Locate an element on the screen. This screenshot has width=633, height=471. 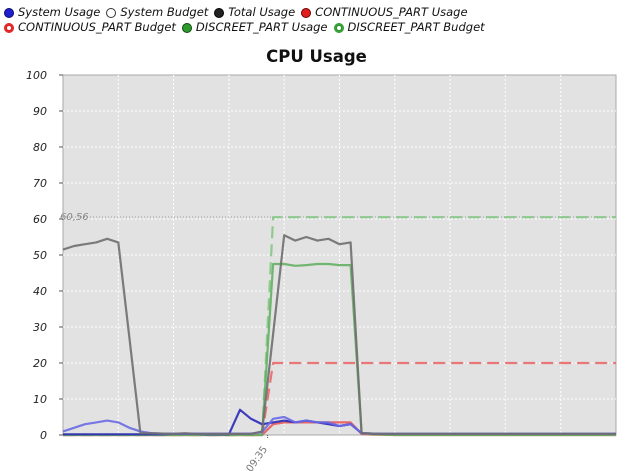
y-tick-label: 80 is located at coordinates (40, 147).